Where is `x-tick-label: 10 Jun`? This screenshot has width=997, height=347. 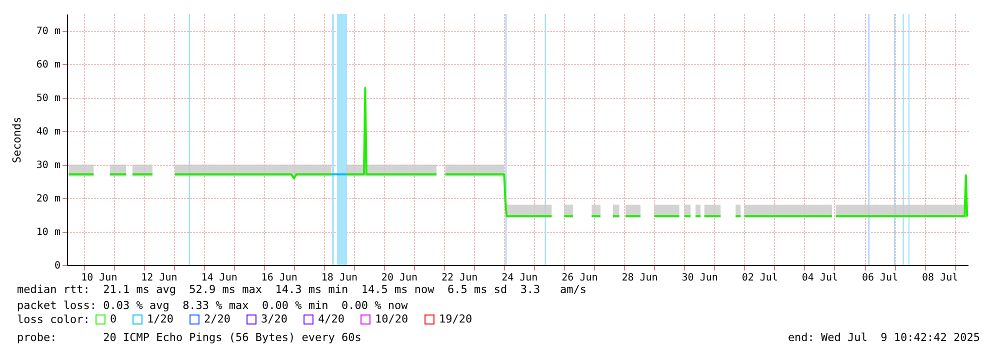
x-tick-label: 10 Jun is located at coordinates (99, 278).